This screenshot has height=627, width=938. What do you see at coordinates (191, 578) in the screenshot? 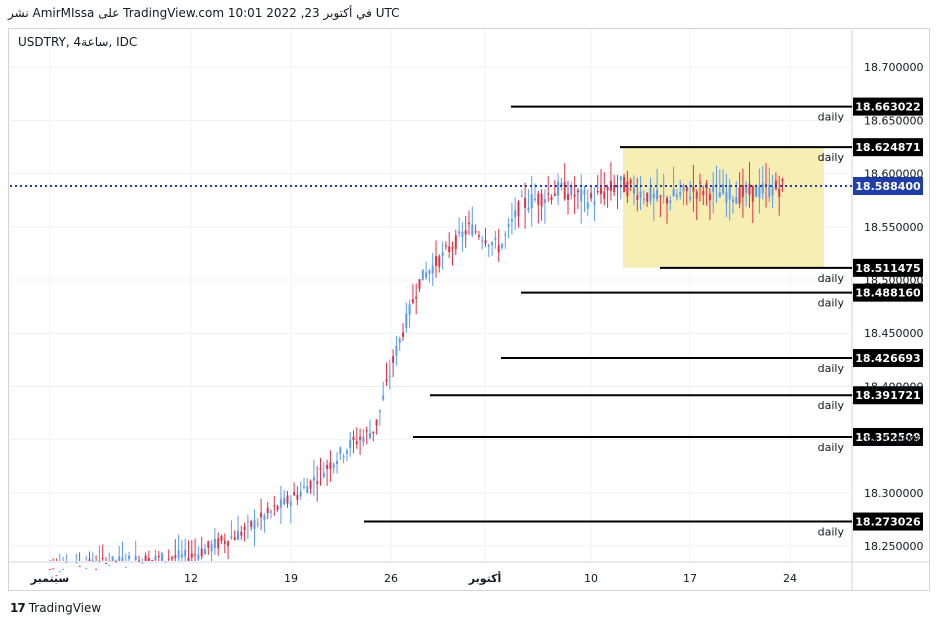
I see `x-tick-label: 12` at bounding box center [191, 578].